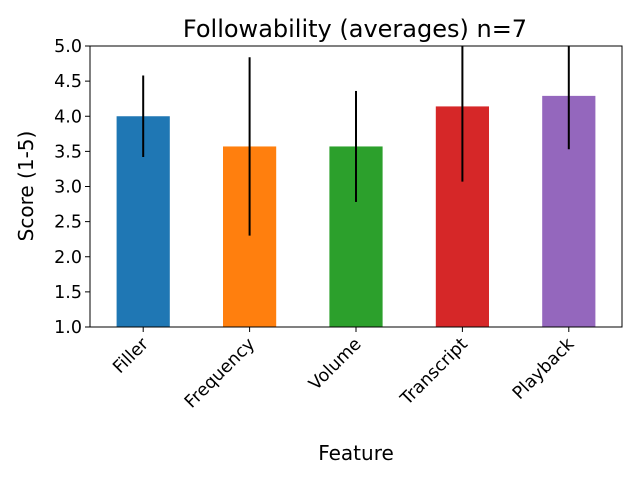 This screenshot has height=485, width=640. I want to click on y-axis: 1.0 1.5 2.0 2.5 3.0 3.5 4.0 4.5 5.0, so click(72, 187).